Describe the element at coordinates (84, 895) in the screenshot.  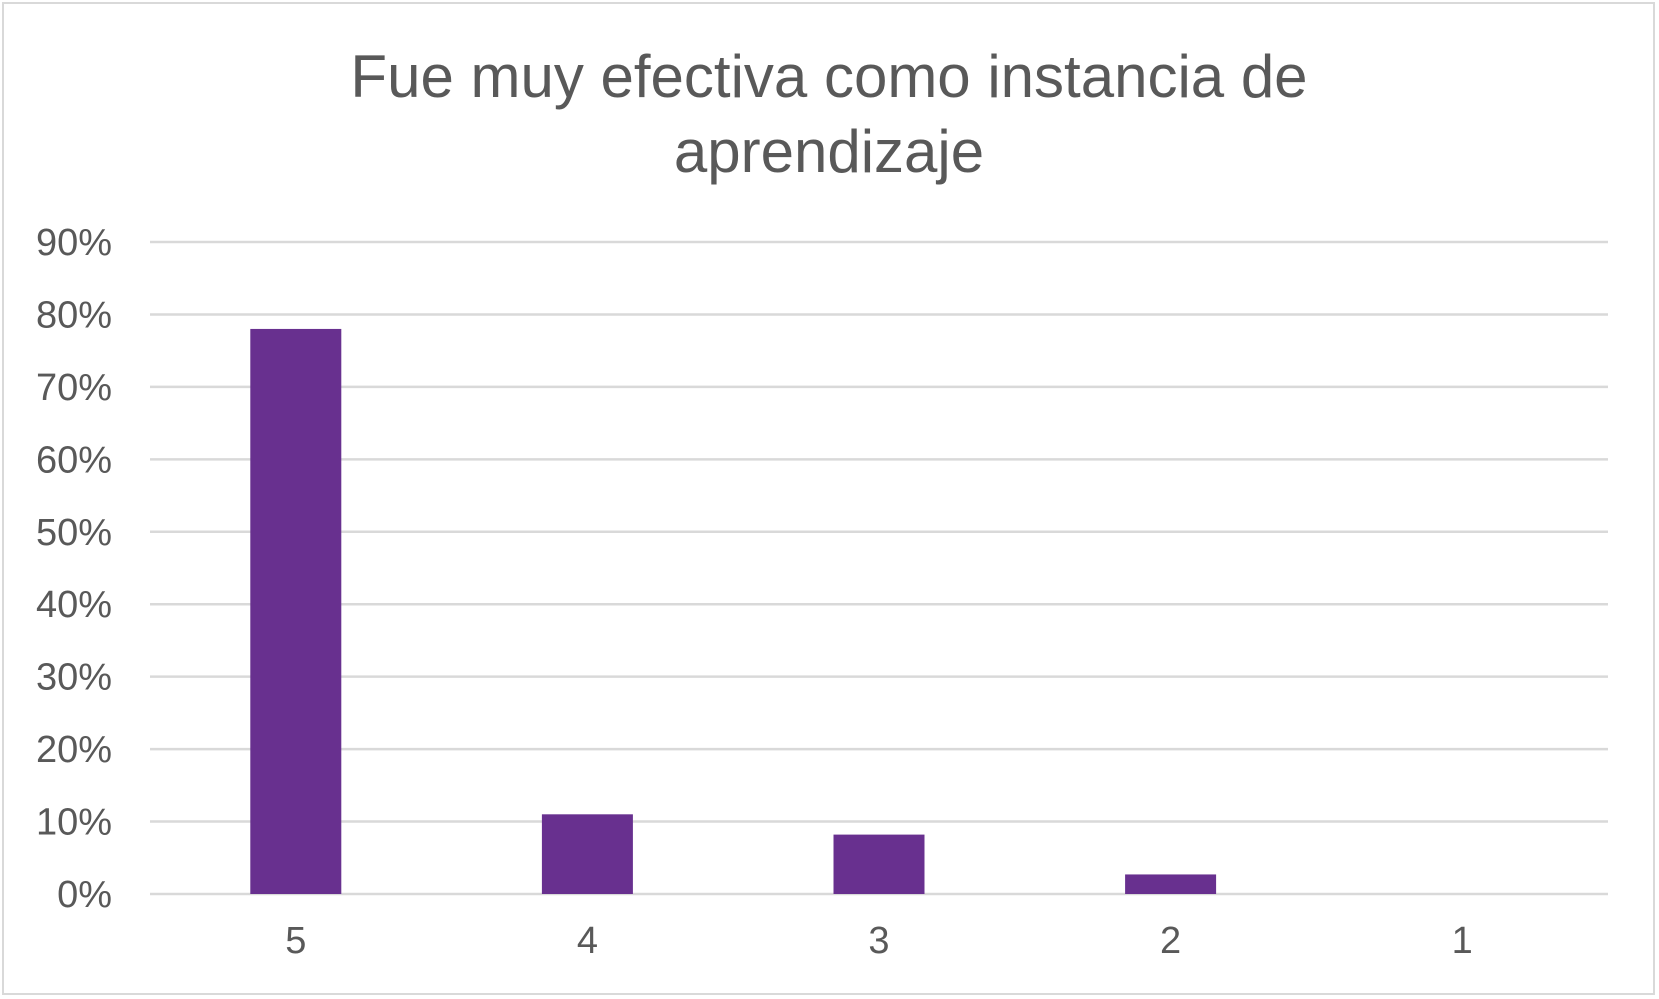
I see `y-tick-label: 0%` at that location.